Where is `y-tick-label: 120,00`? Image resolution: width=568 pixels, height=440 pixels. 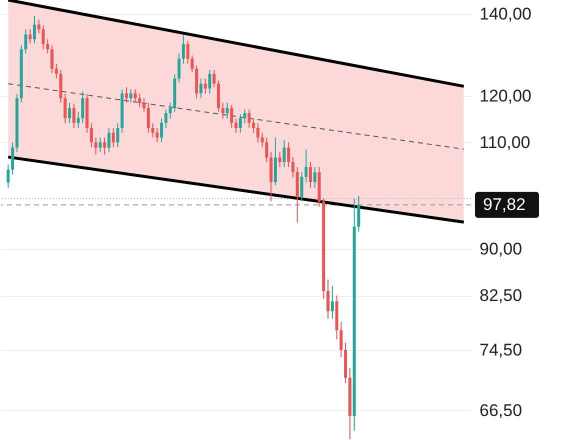
y-tick-label: 120,00 is located at coordinates (506, 96).